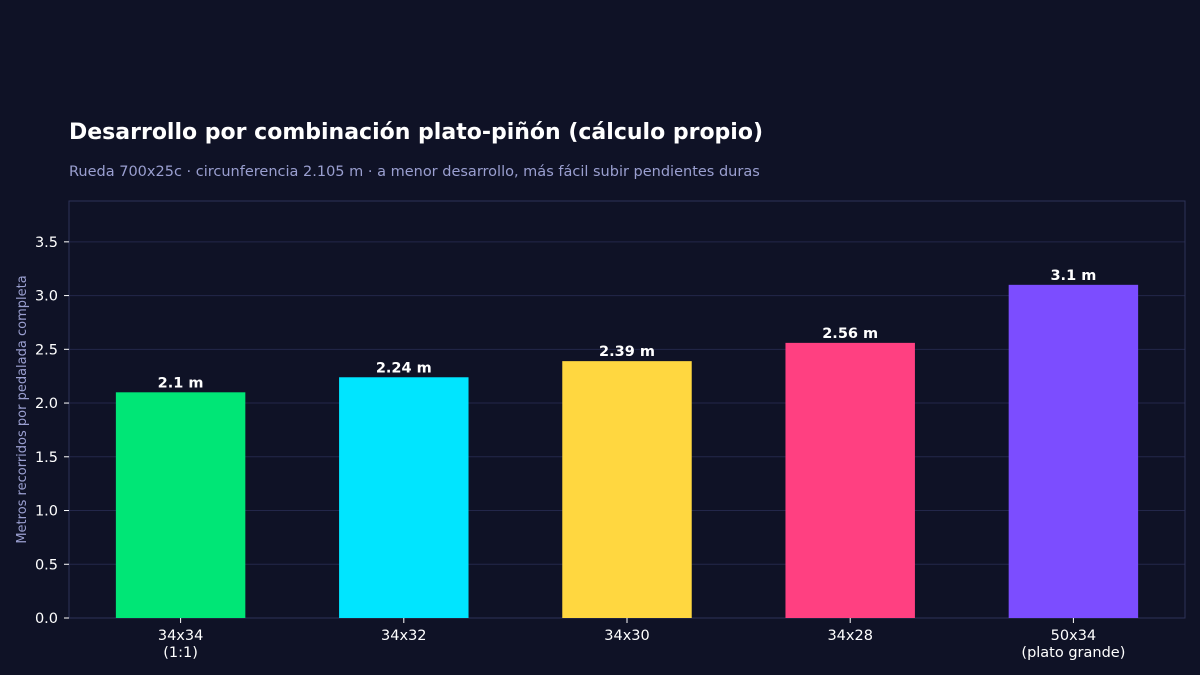 The width and height of the screenshot is (1200, 675). I want to click on x-tick-label: (plato grande), so click(1073, 653).